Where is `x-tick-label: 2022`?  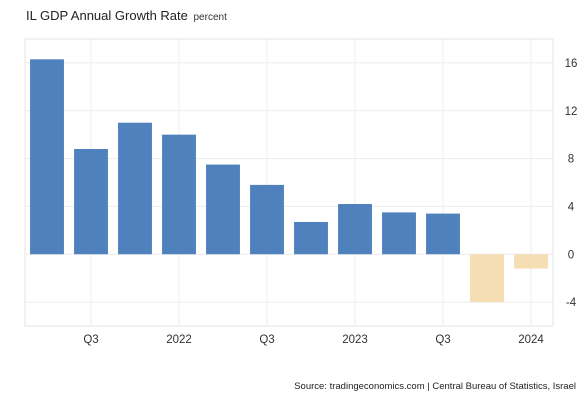 x-tick-label: 2022 is located at coordinates (179, 340).